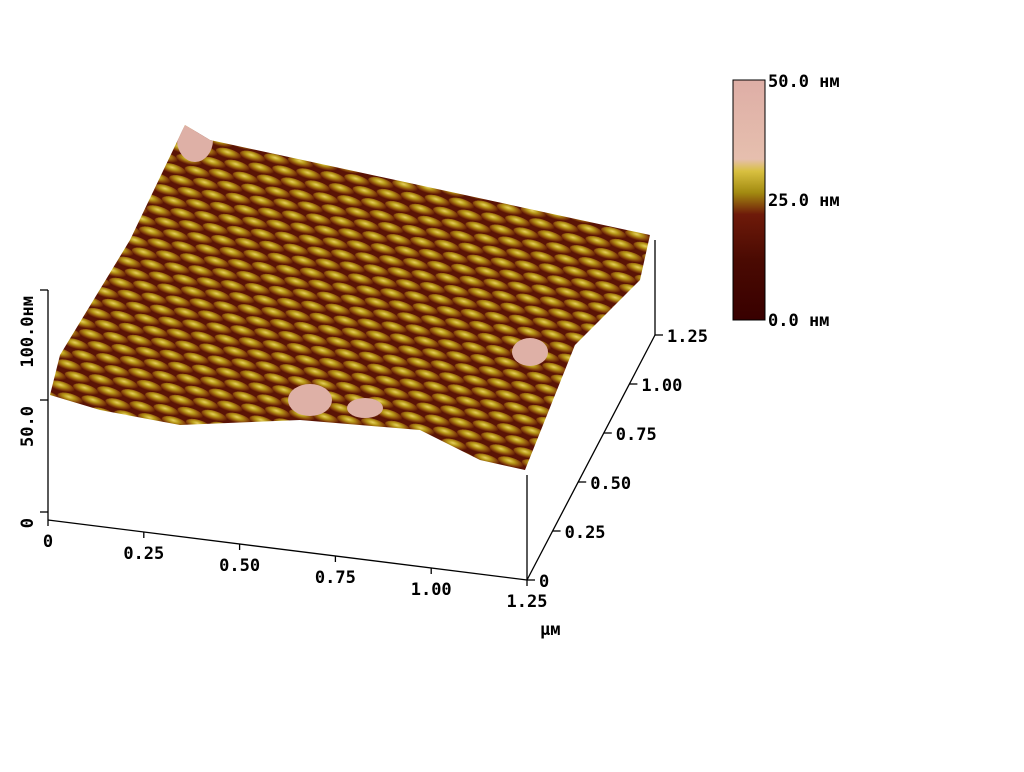 This screenshot has width=1024, height=772. I want to click on x-axis-line, so click(287, 550).